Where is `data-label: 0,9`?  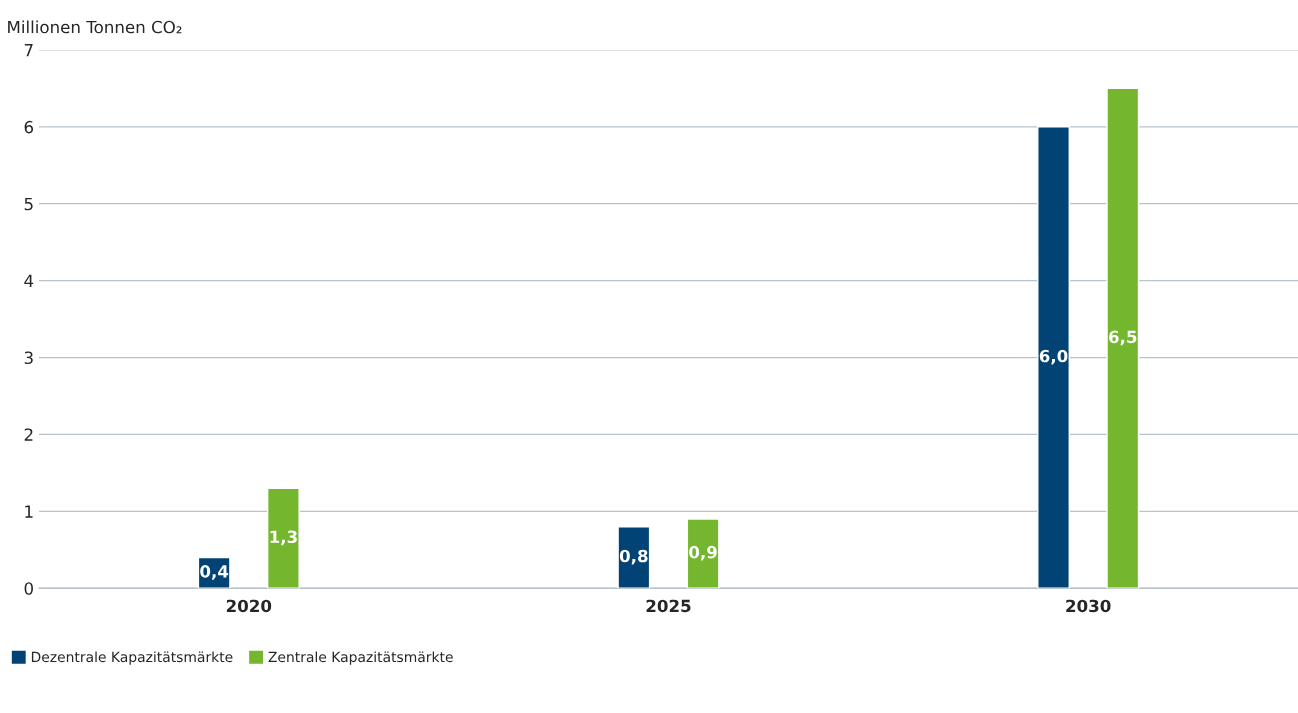
data-label: 0,9 is located at coordinates (703, 553).